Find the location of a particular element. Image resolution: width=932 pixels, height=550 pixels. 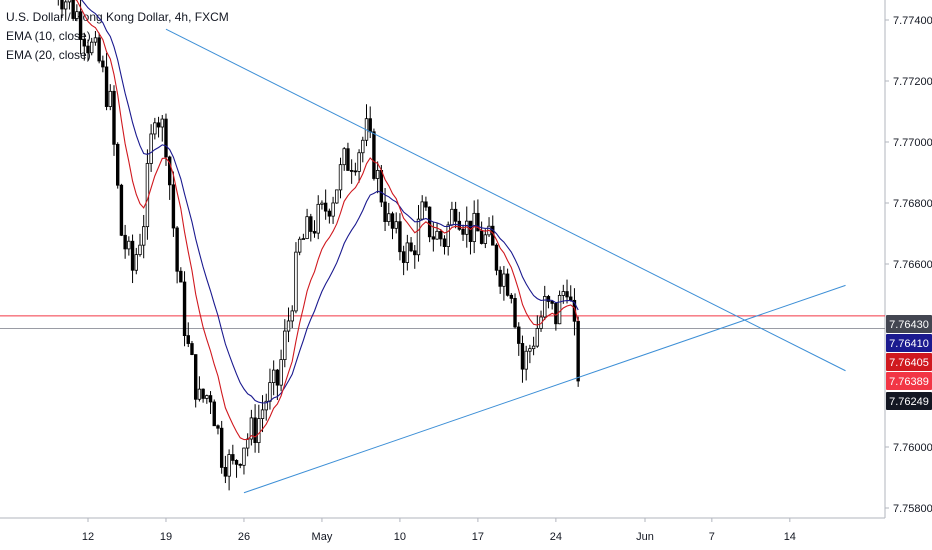

svg-text: 7.76405 is located at coordinates (909, 363).